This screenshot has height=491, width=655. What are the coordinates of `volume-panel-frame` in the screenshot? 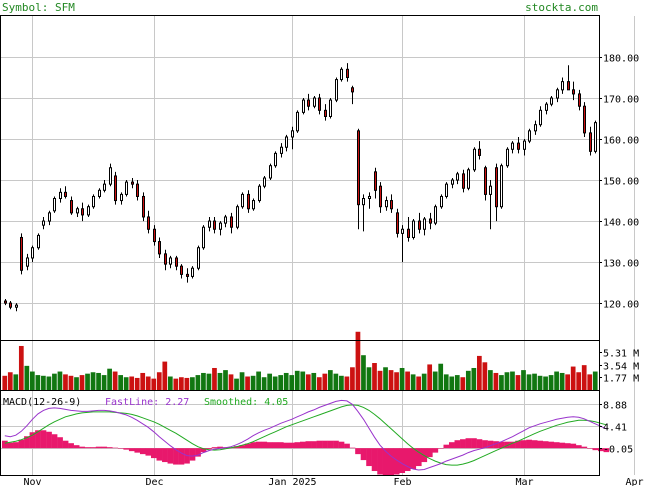 It's located at (300, 365).